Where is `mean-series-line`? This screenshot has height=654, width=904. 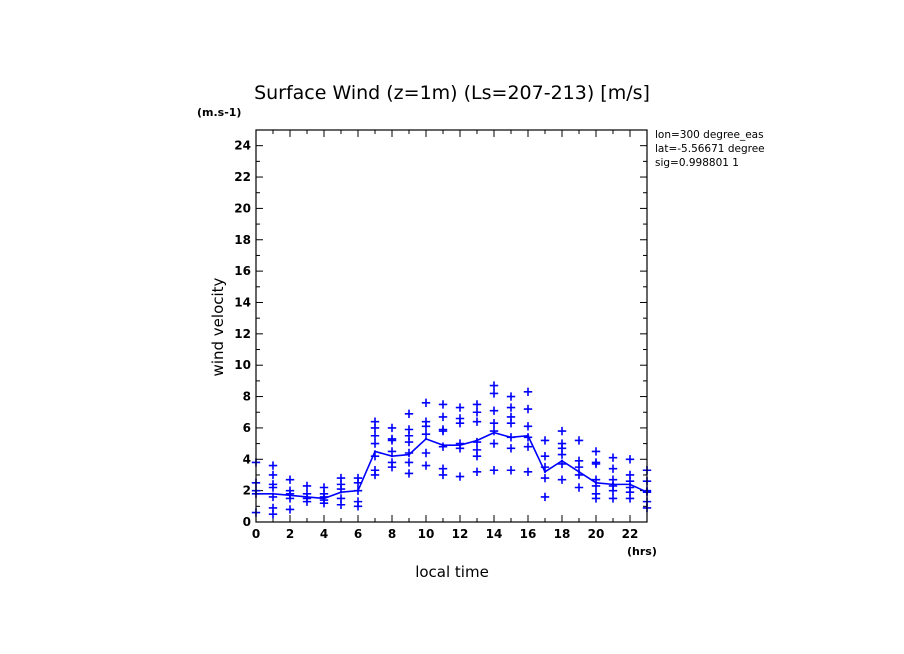 mean-series-line is located at coordinates (452, 465).